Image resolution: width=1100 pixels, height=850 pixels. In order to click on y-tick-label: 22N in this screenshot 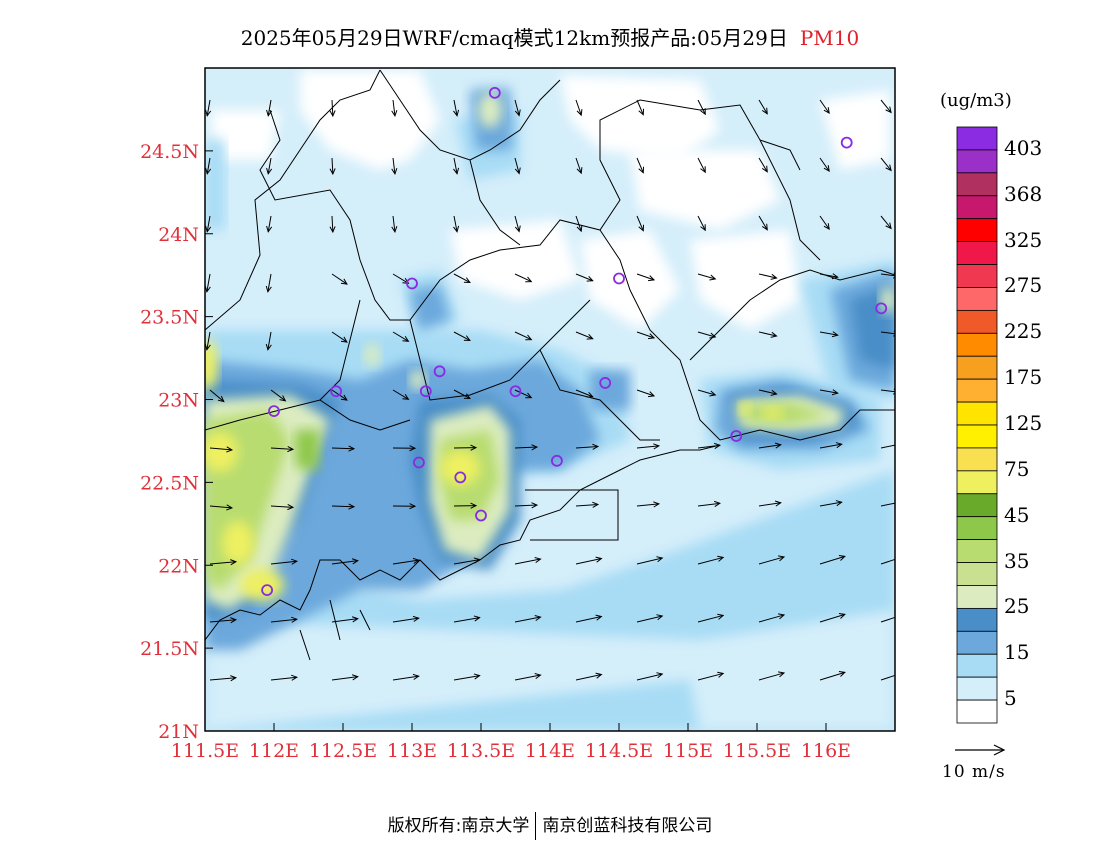, I will do `click(178, 566)`.